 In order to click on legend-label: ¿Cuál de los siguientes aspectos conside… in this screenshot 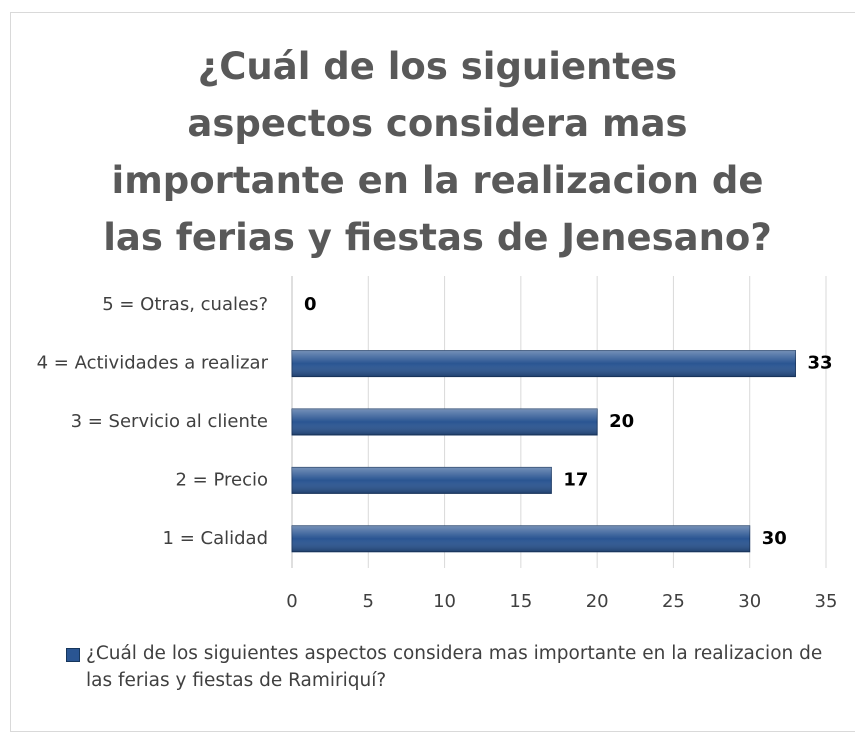, I will do `click(454, 667)`.